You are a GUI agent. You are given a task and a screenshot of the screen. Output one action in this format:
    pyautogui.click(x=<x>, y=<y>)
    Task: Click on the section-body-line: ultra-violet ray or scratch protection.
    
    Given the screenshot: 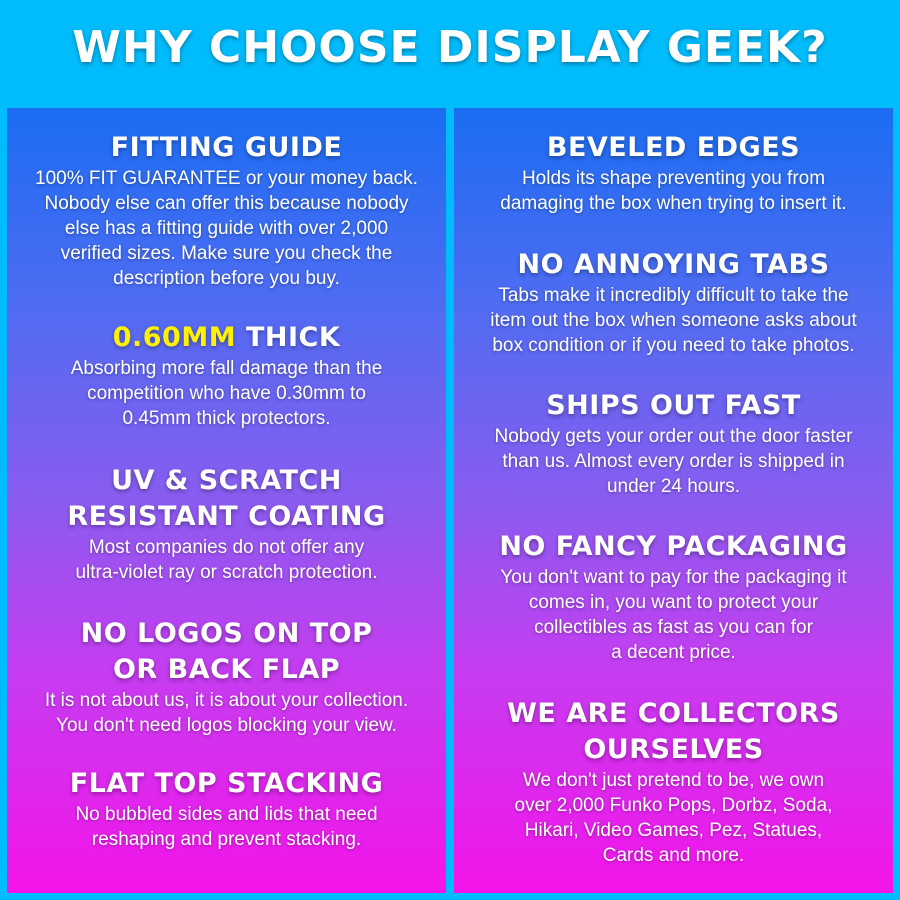 What is the action you would take?
    pyautogui.click(x=226, y=572)
    